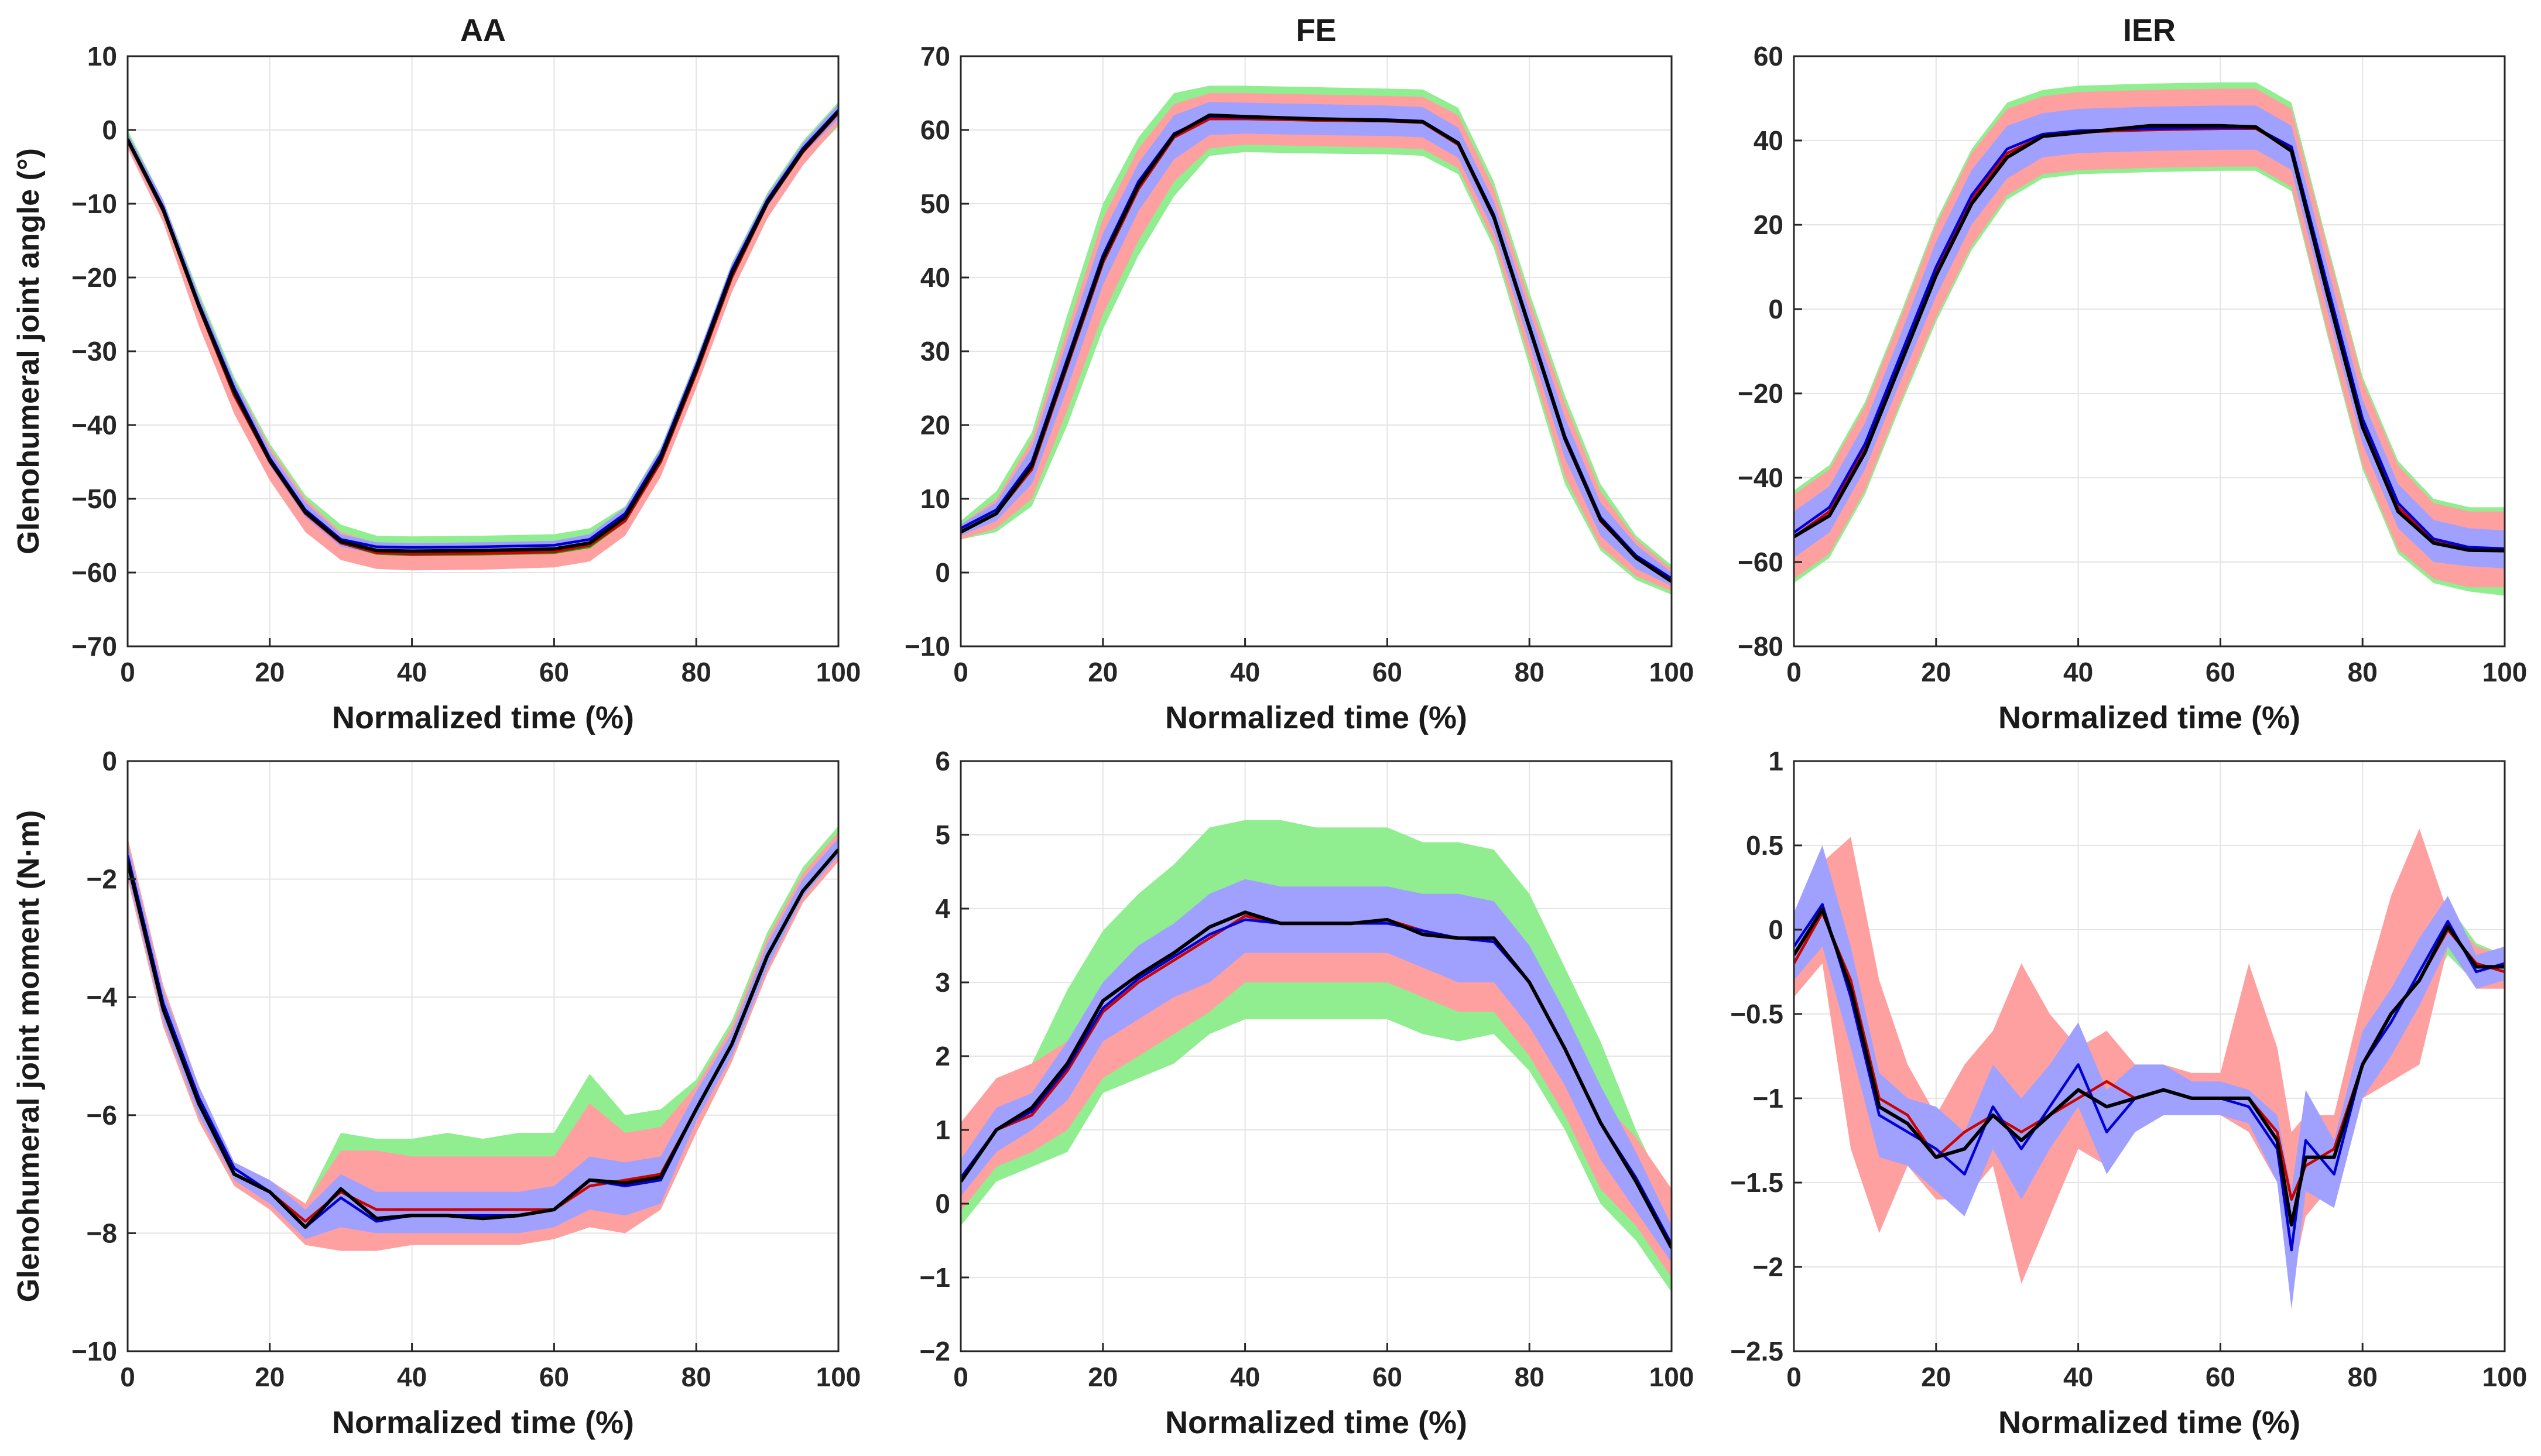 The height and width of the screenshot is (1456, 2541). What do you see at coordinates (1764, 845) in the screenshot?
I see `y-tick-label: 0.5` at bounding box center [1764, 845].